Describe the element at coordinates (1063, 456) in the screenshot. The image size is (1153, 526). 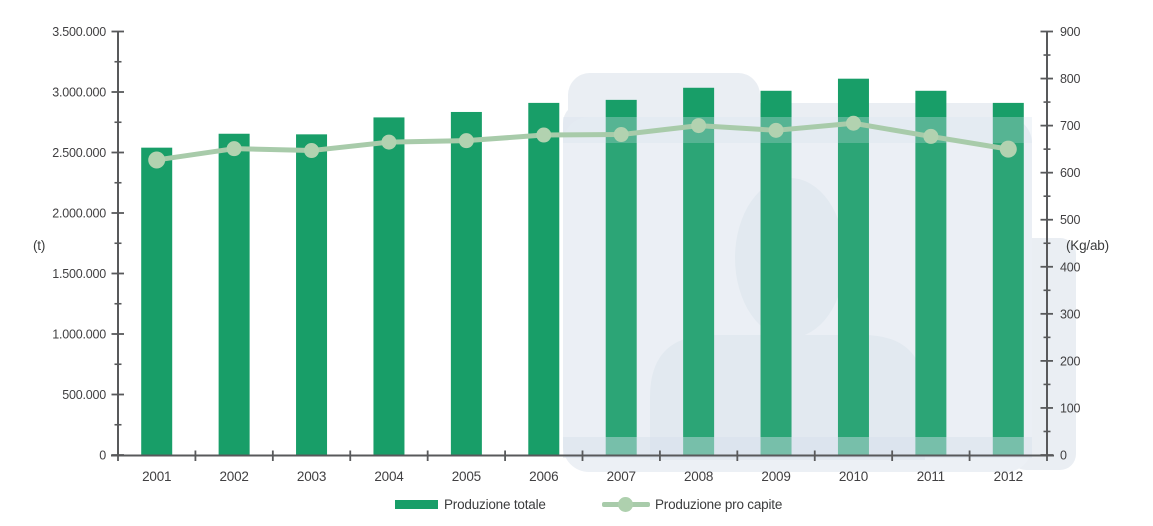
I see `right-axis-tick-label: 0` at that location.